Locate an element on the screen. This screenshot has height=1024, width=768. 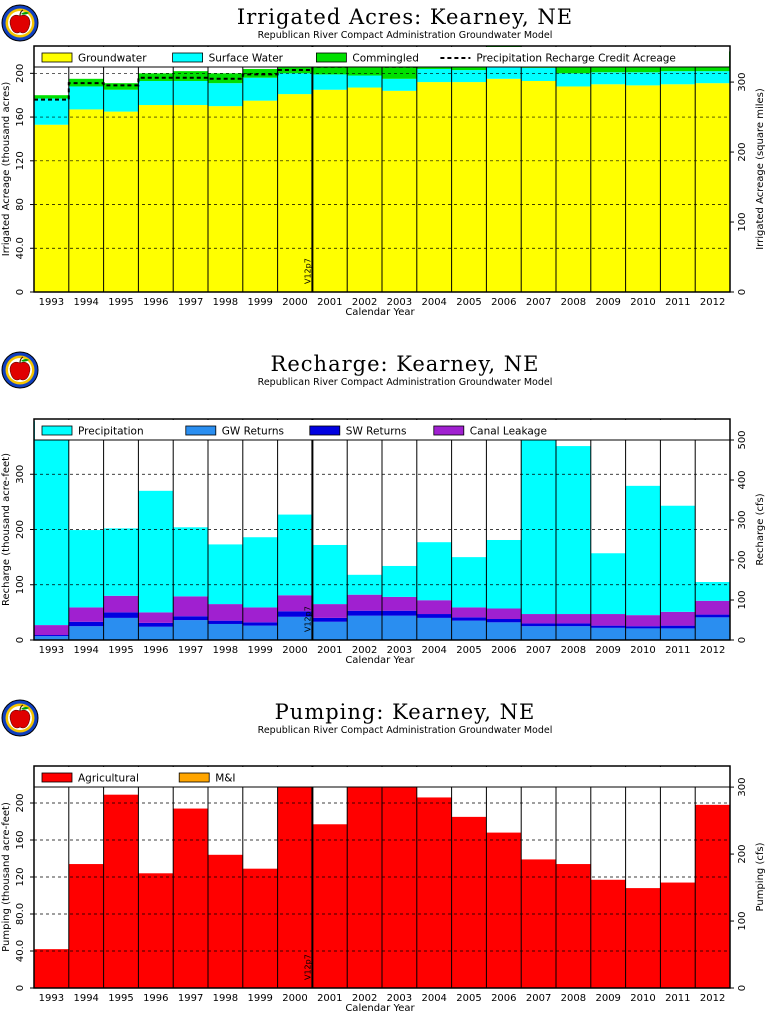
right-y-tick-label: 400 is located at coordinates (742, 479).